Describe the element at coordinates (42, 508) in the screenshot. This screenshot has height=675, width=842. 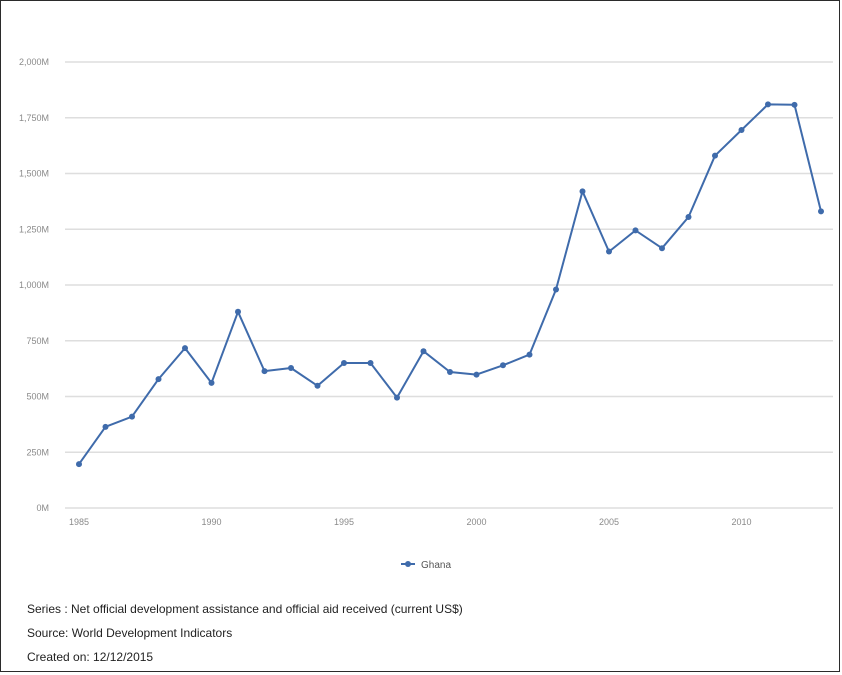
I see `y-tick-label: 0M` at that location.